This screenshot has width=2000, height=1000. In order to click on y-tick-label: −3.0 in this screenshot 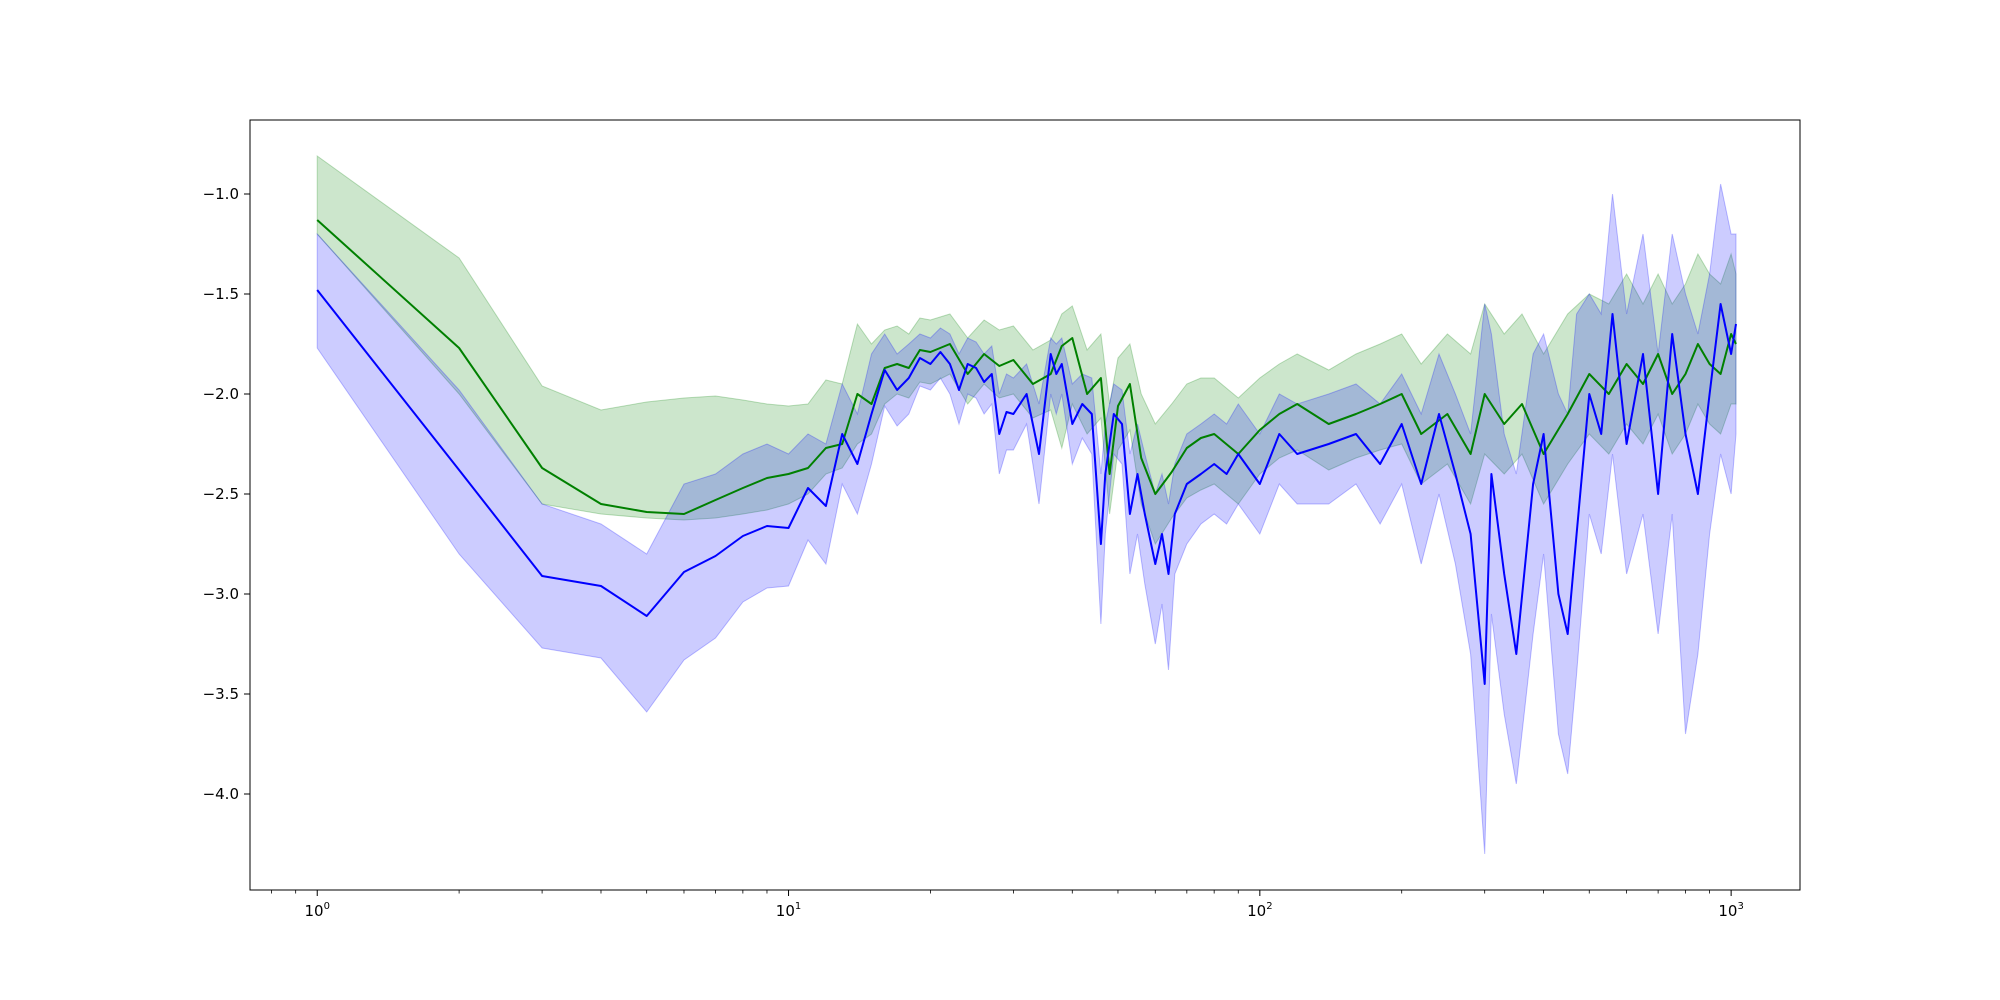, I will do `click(221, 594)`.